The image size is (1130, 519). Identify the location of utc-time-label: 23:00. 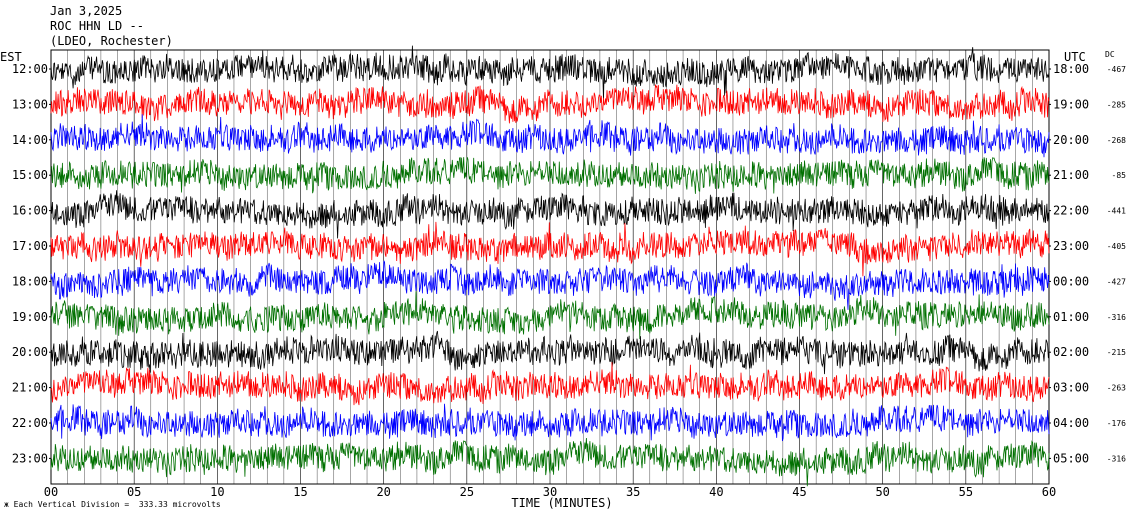
(1071, 246).